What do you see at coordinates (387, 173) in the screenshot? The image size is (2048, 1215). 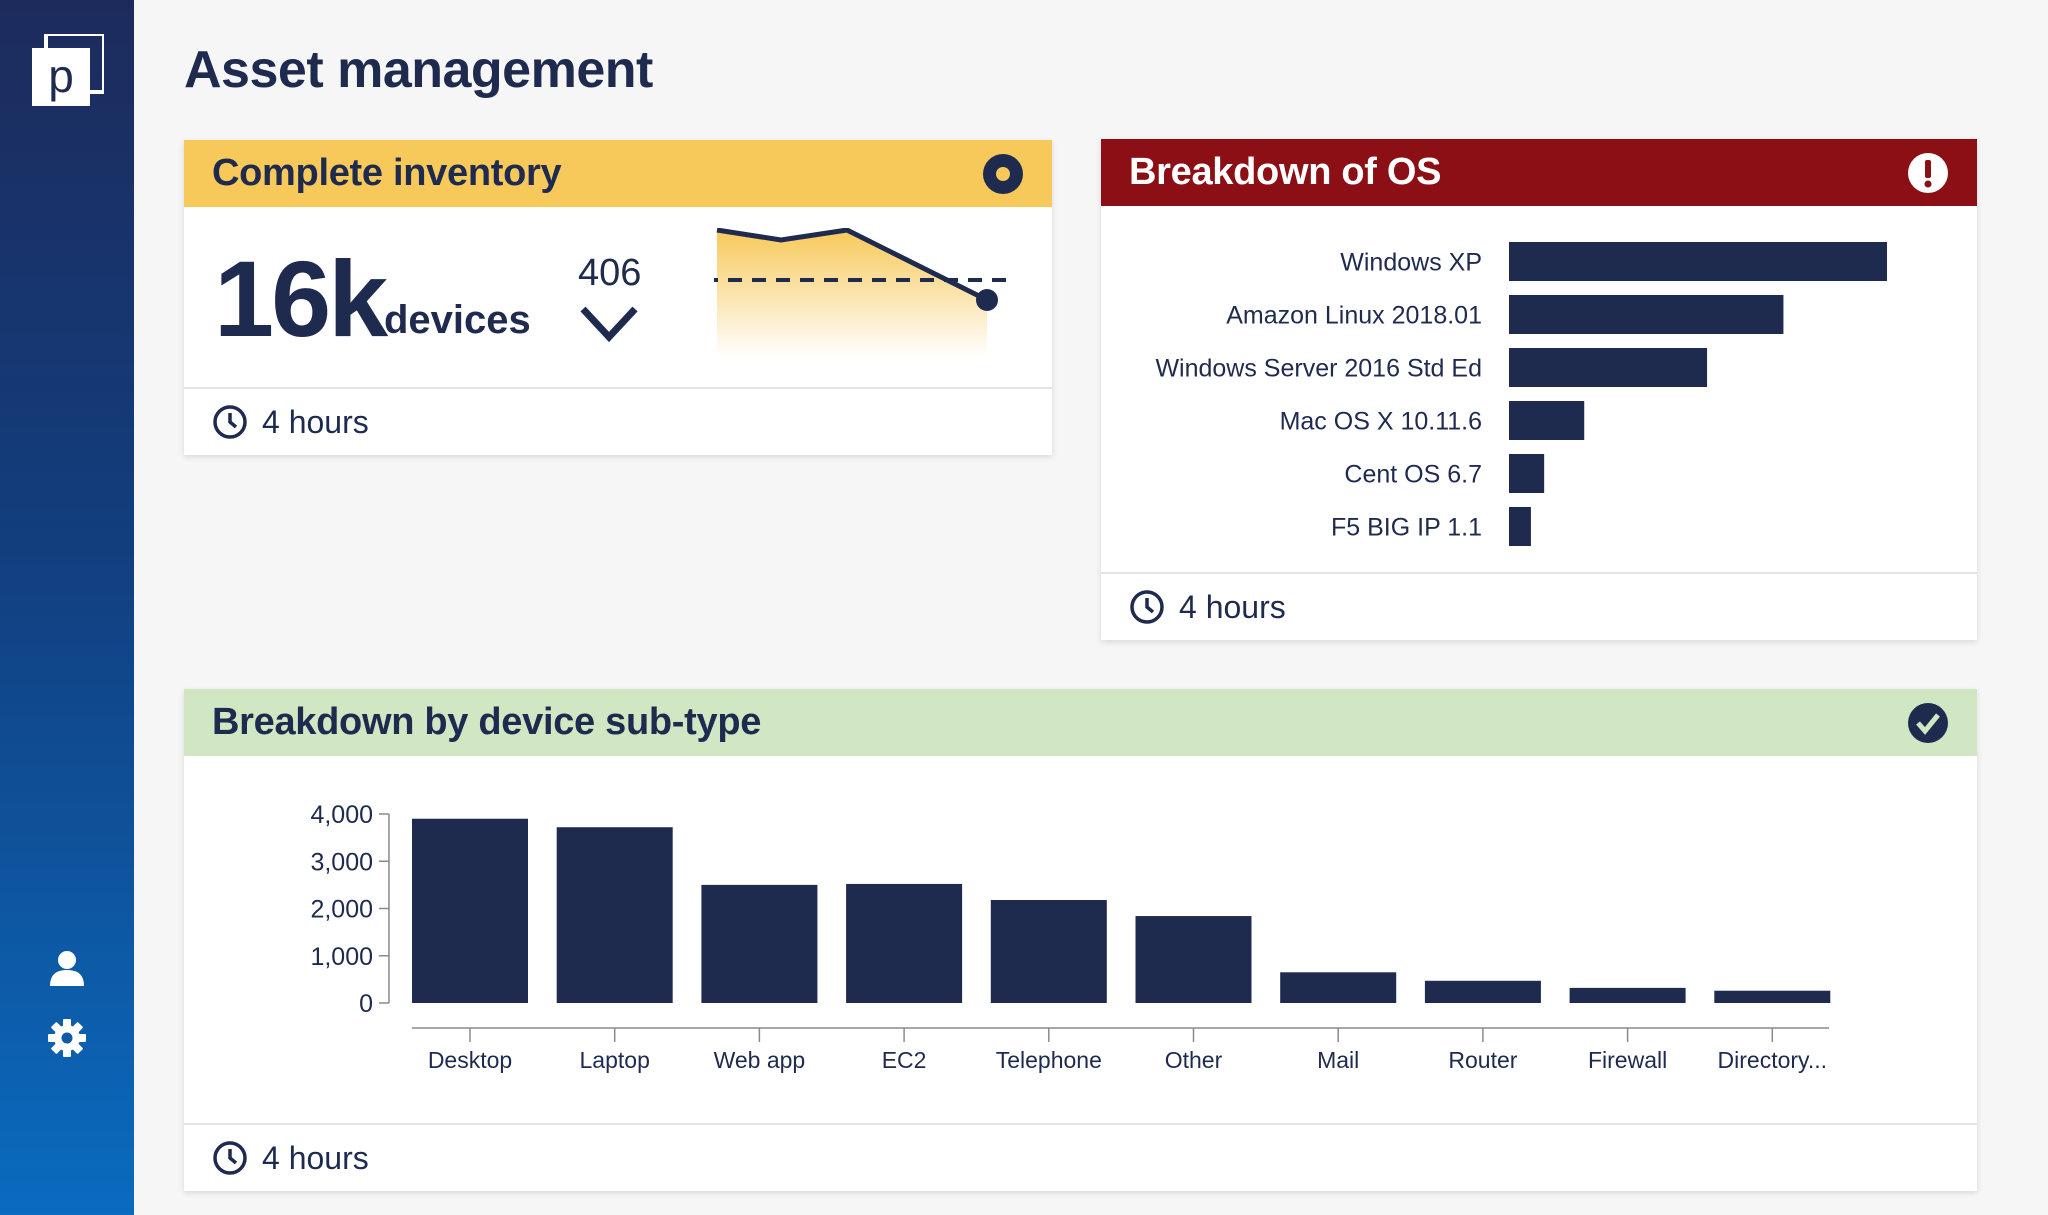 I see `inventory-card-title: Complete inventory` at bounding box center [387, 173].